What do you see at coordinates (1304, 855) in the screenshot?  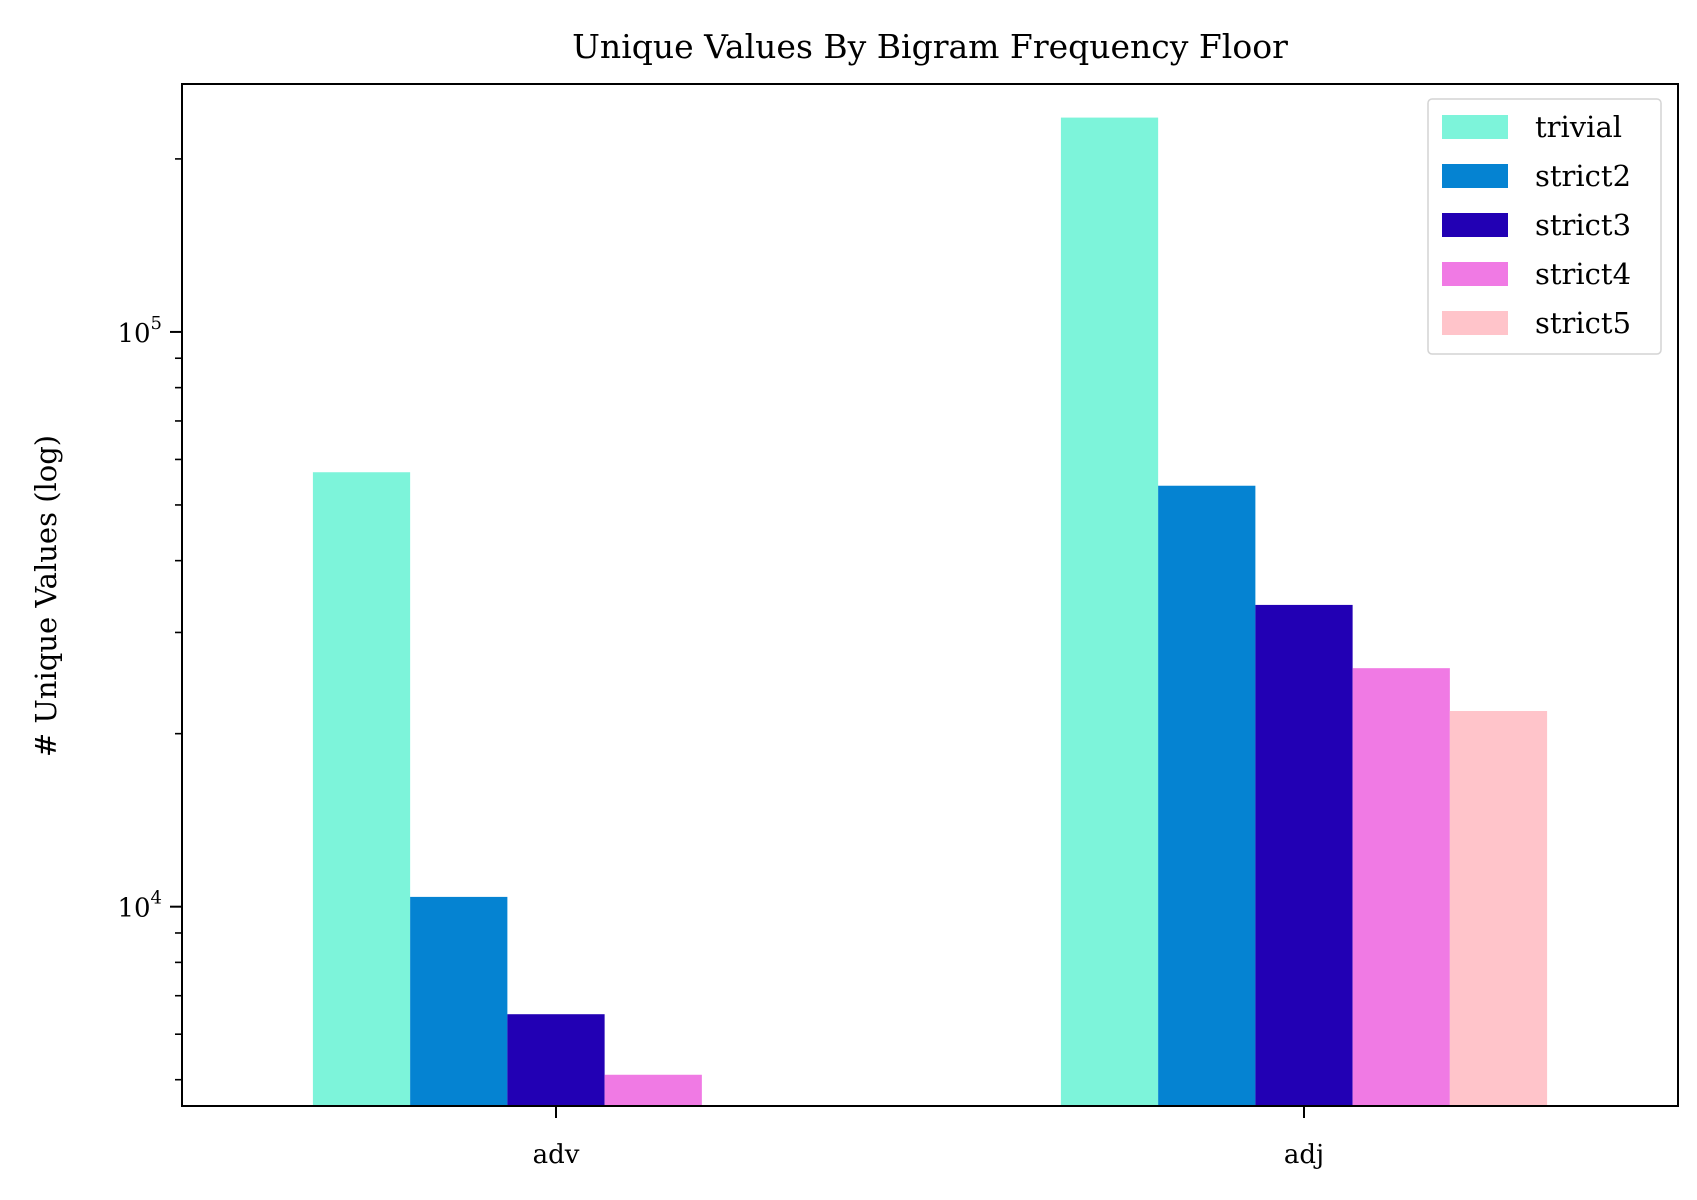 I see `bar-strict3-adj` at bounding box center [1304, 855].